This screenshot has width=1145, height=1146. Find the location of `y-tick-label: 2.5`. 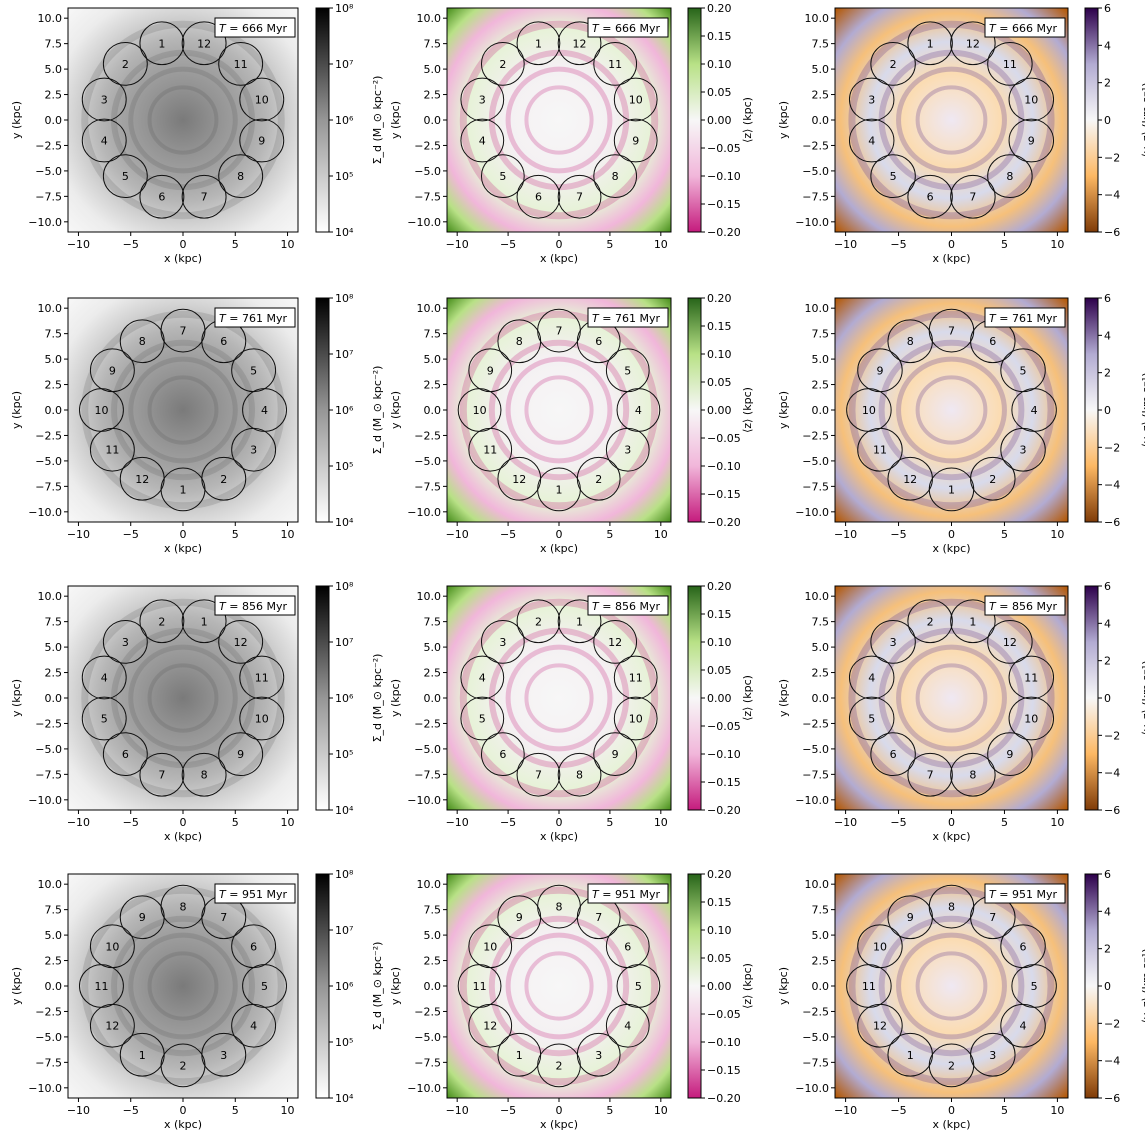

y-tick-label: 2.5 is located at coordinates (433, 385).